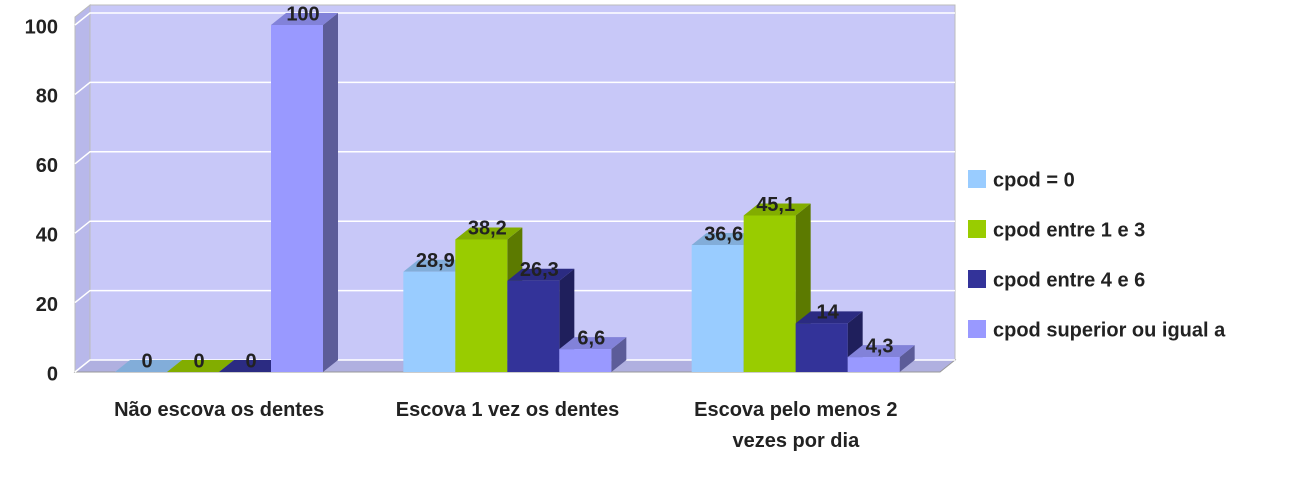 The height and width of the screenshot is (477, 1297). Describe the element at coordinates (1069, 280) in the screenshot. I see `legend-label: cpod entre 4 e 6` at that location.